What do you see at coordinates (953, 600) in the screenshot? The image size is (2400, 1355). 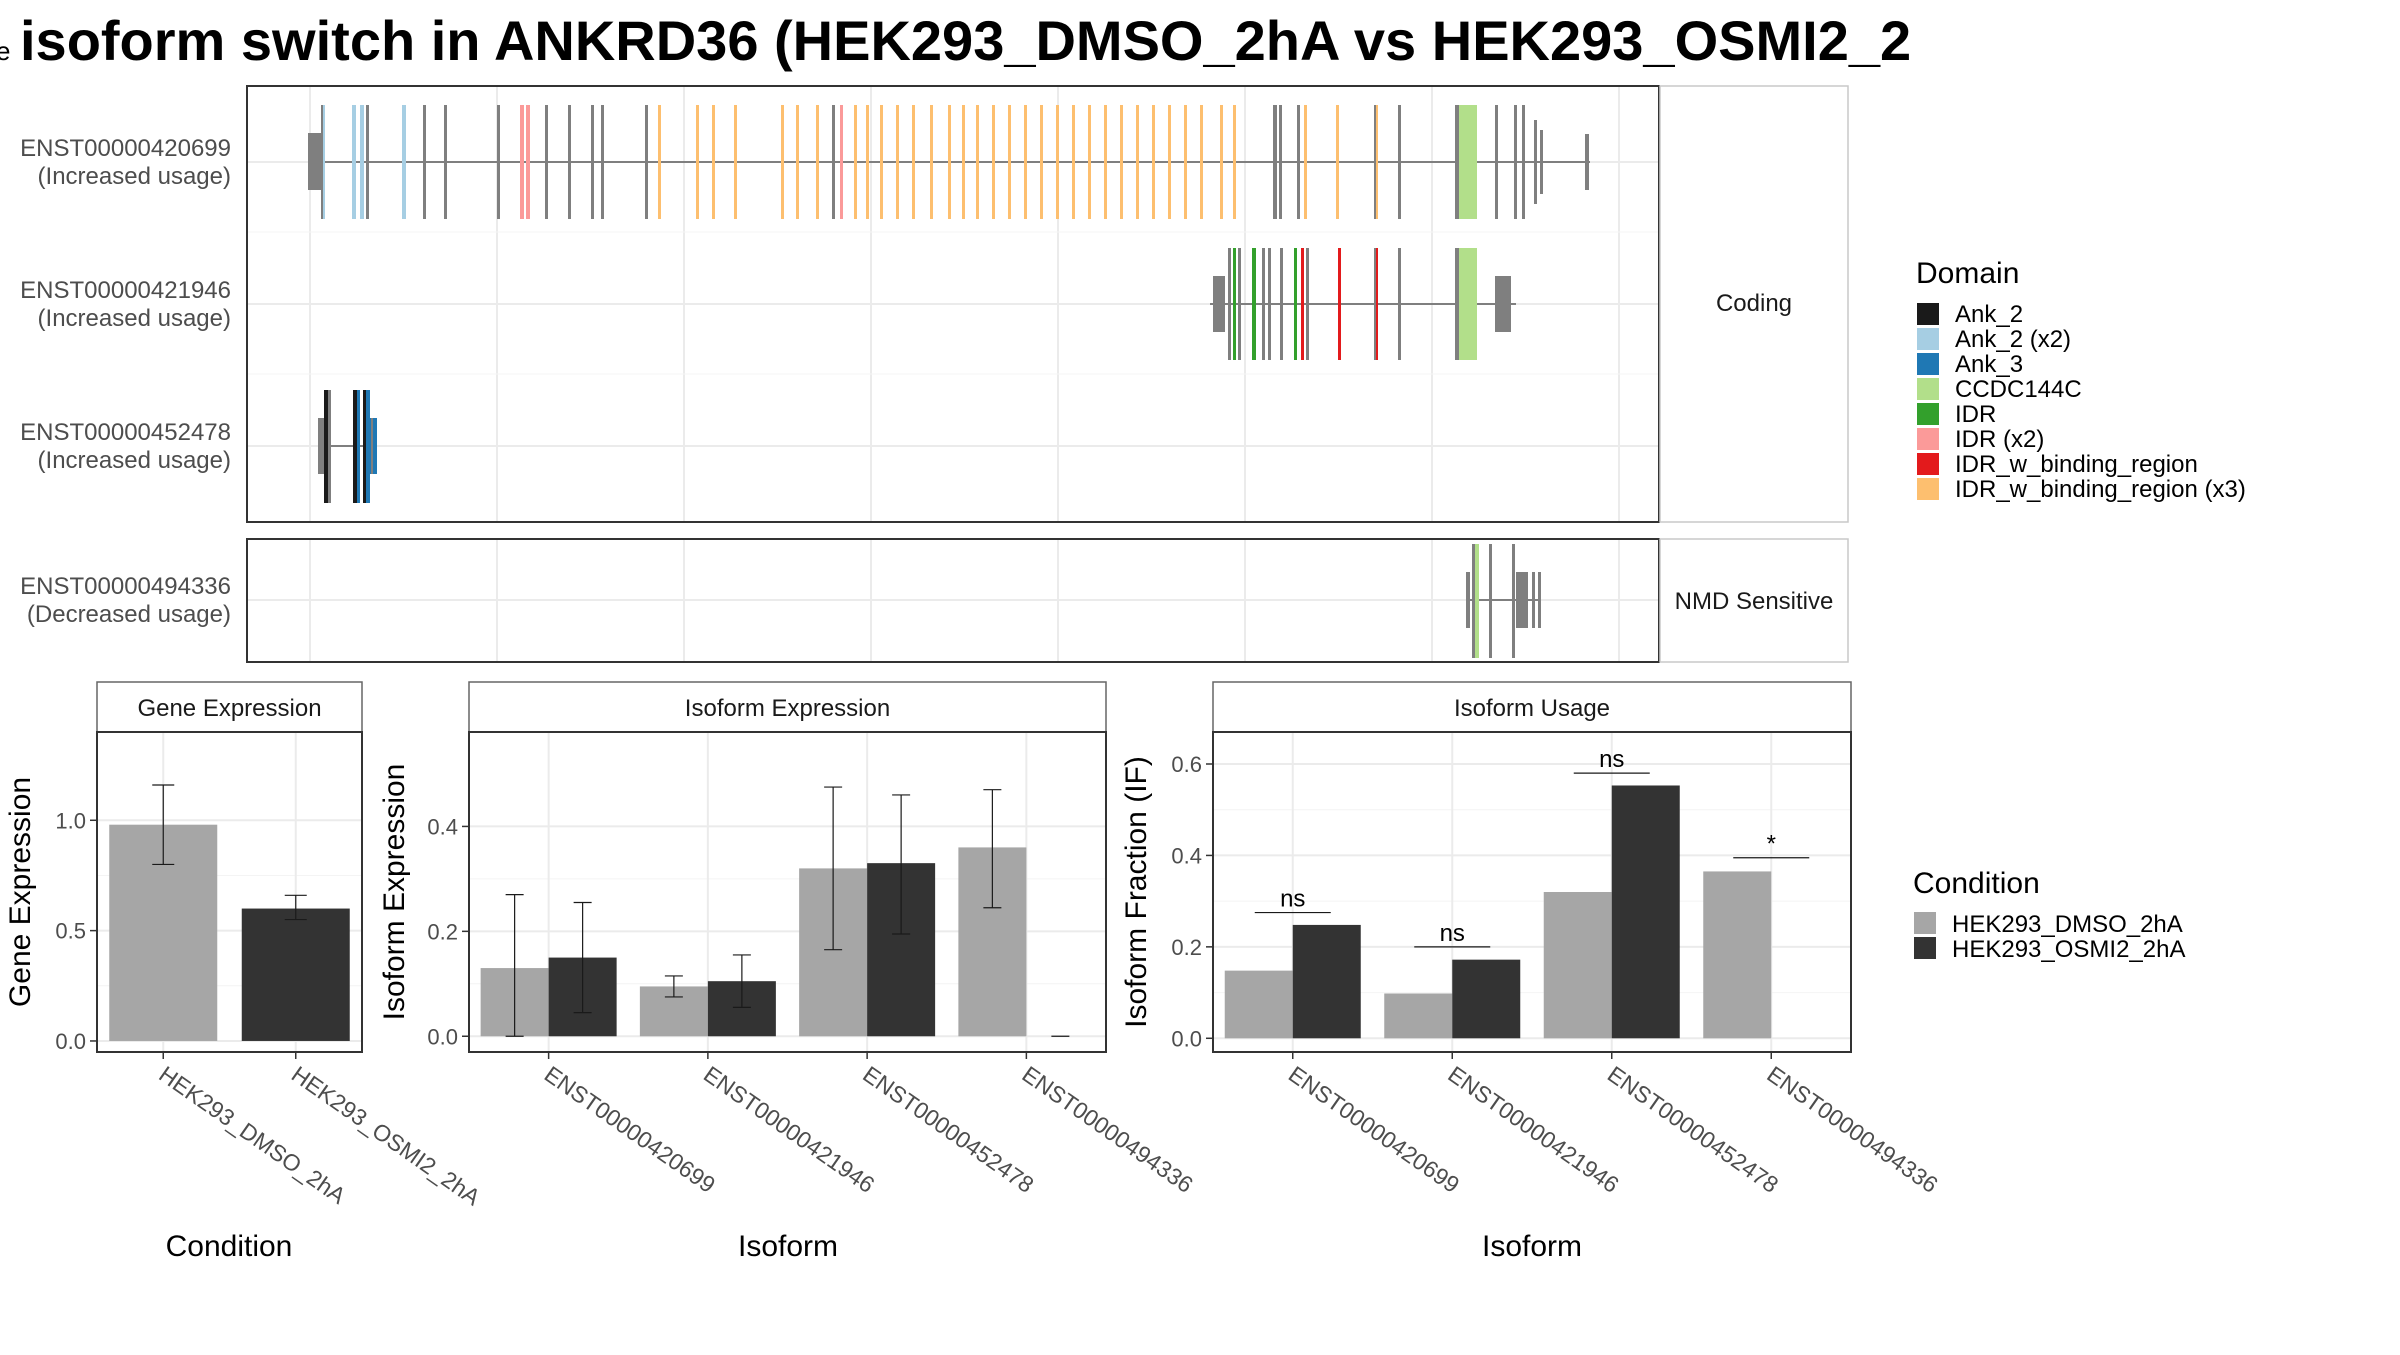 I see `nmd-grid` at bounding box center [953, 600].